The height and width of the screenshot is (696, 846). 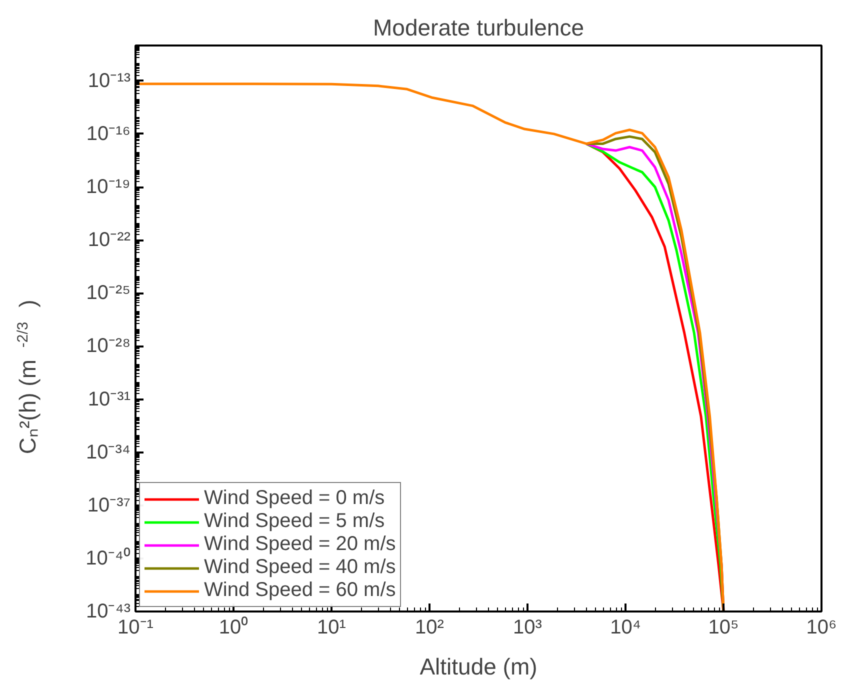 I want to click on chart-title: Moderate turbulence, so click(x=478, y=27).